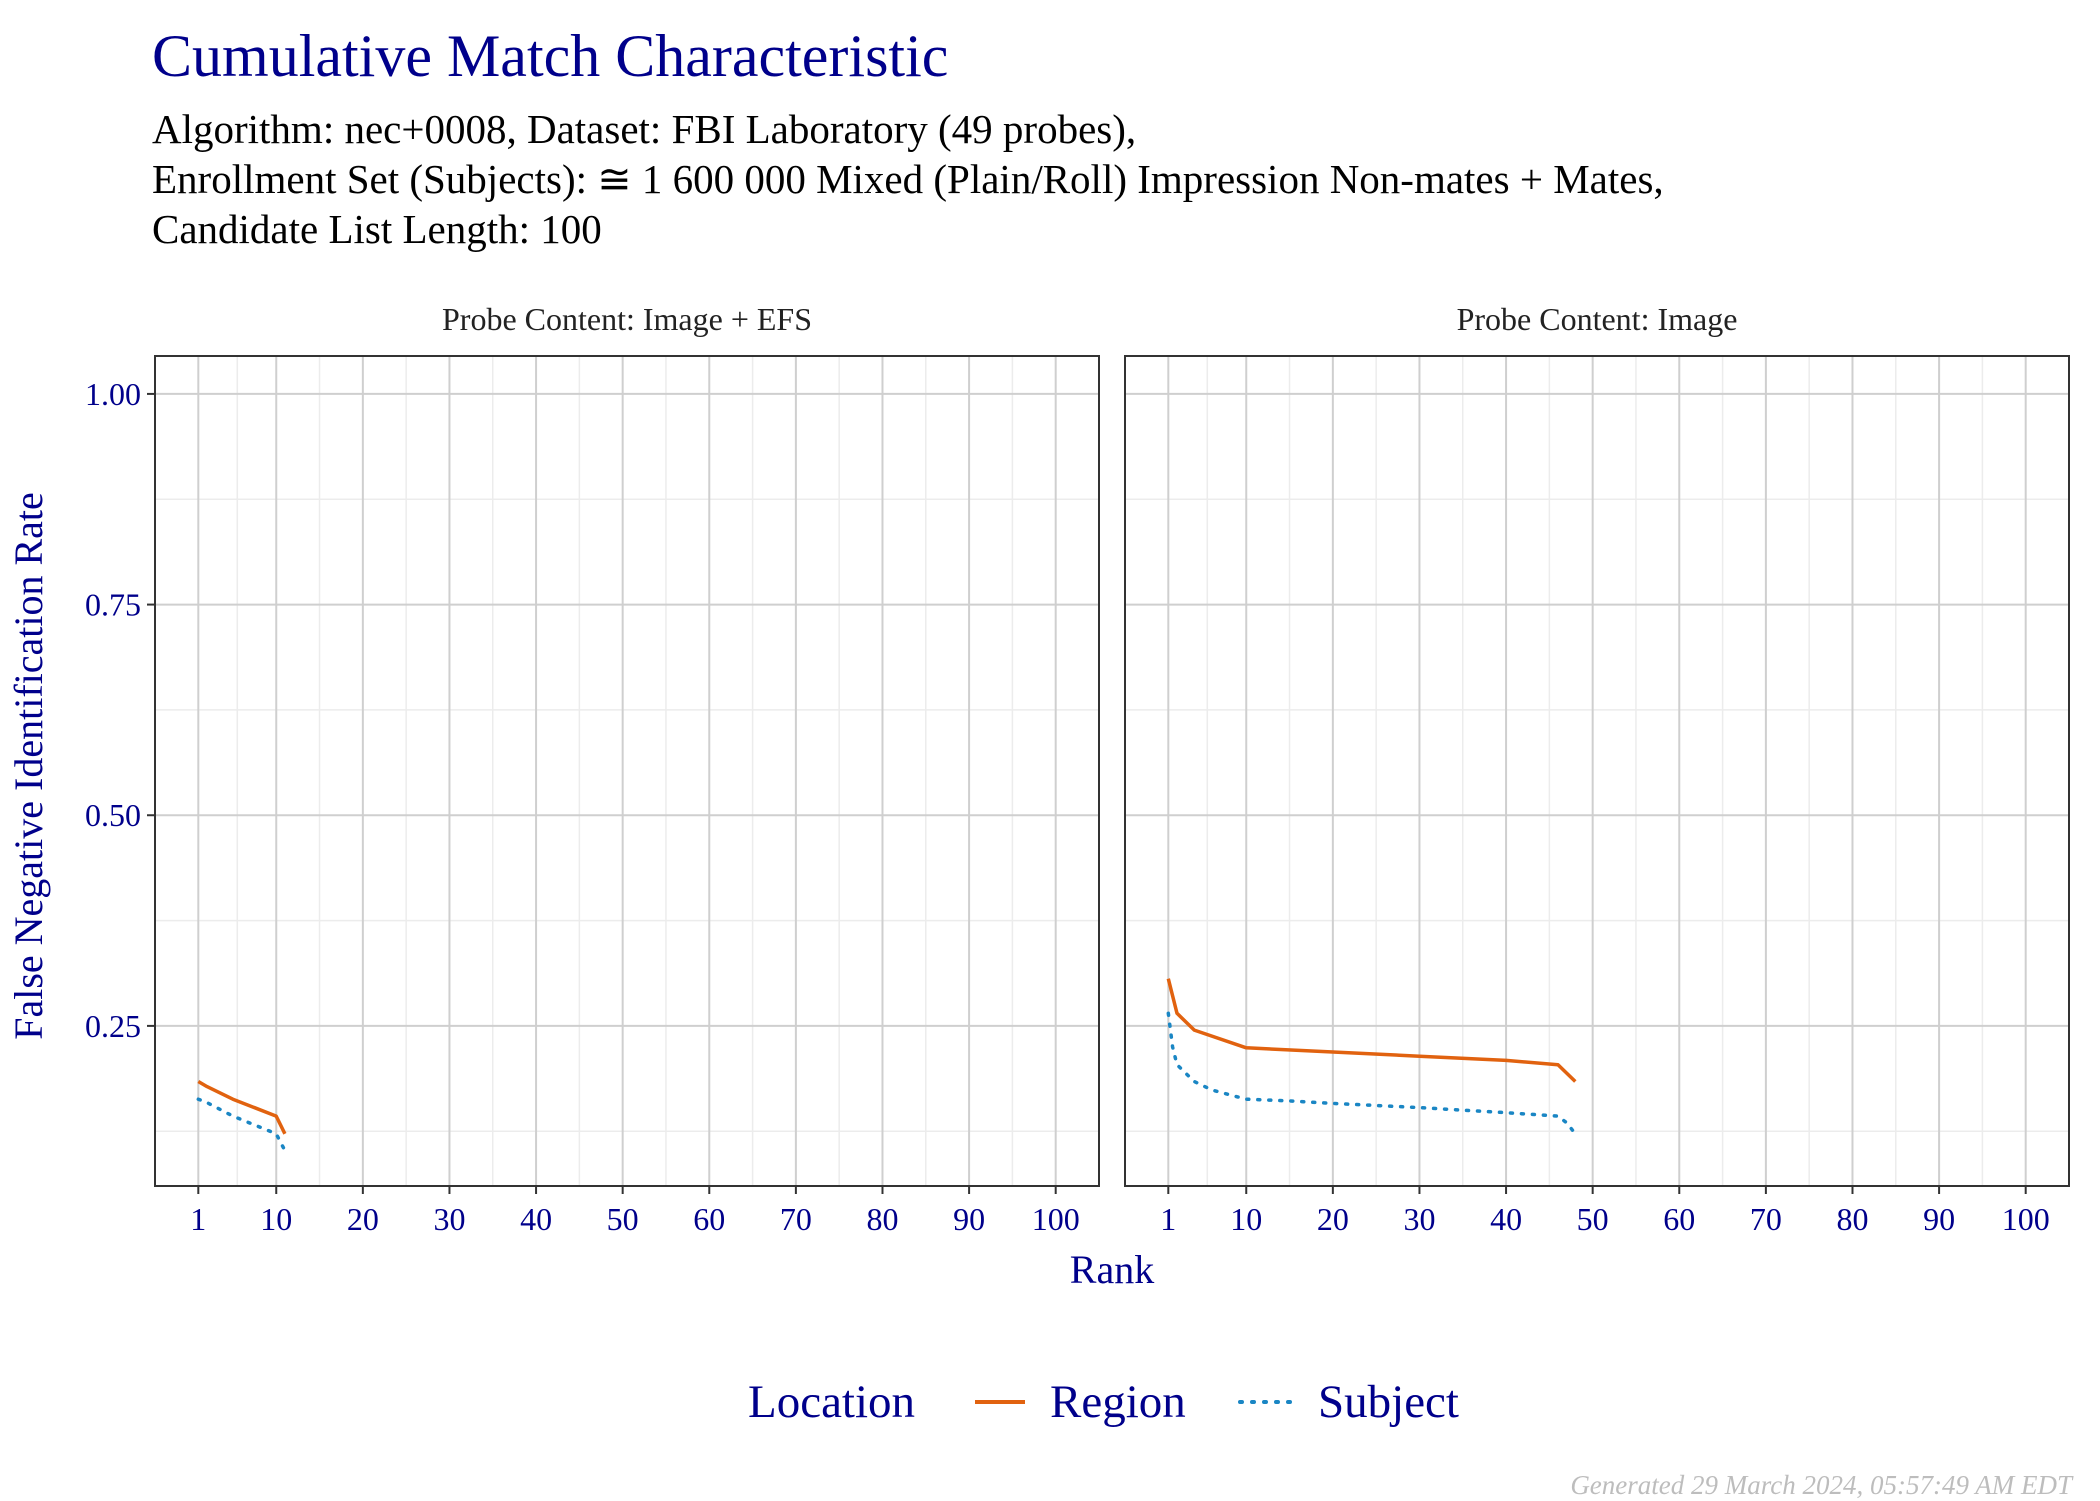 Image resolution: width=2100 pixels, height=1501 pixels. What do you see at coordinates (1388, 1402) in the screenshot?
I see `legend-label-subject: Subject` at bounding box center [1388, 1402].